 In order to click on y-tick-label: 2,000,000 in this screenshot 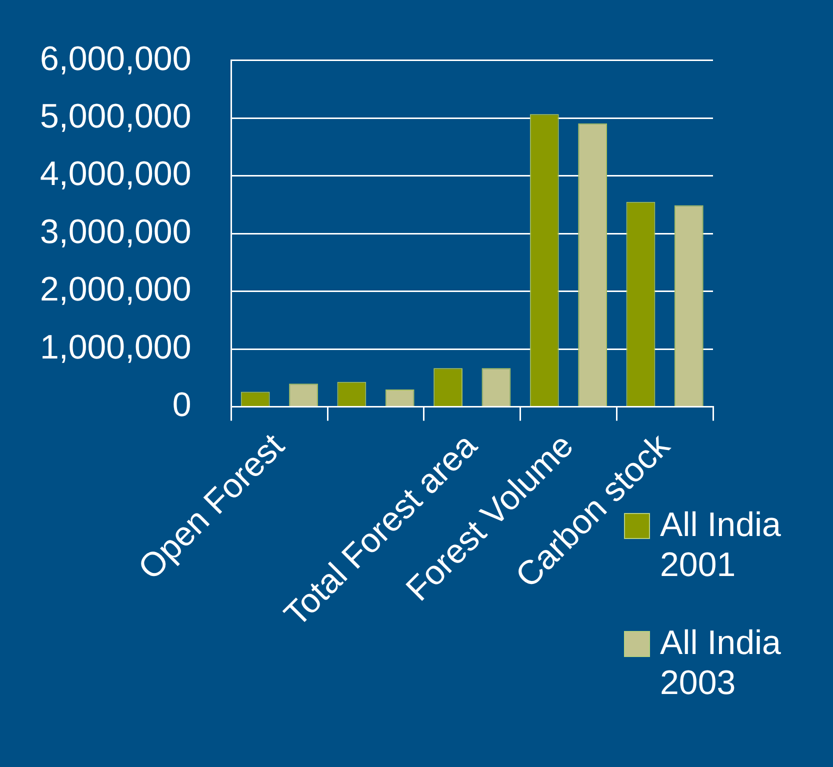, I will do `click(116, 289)`.